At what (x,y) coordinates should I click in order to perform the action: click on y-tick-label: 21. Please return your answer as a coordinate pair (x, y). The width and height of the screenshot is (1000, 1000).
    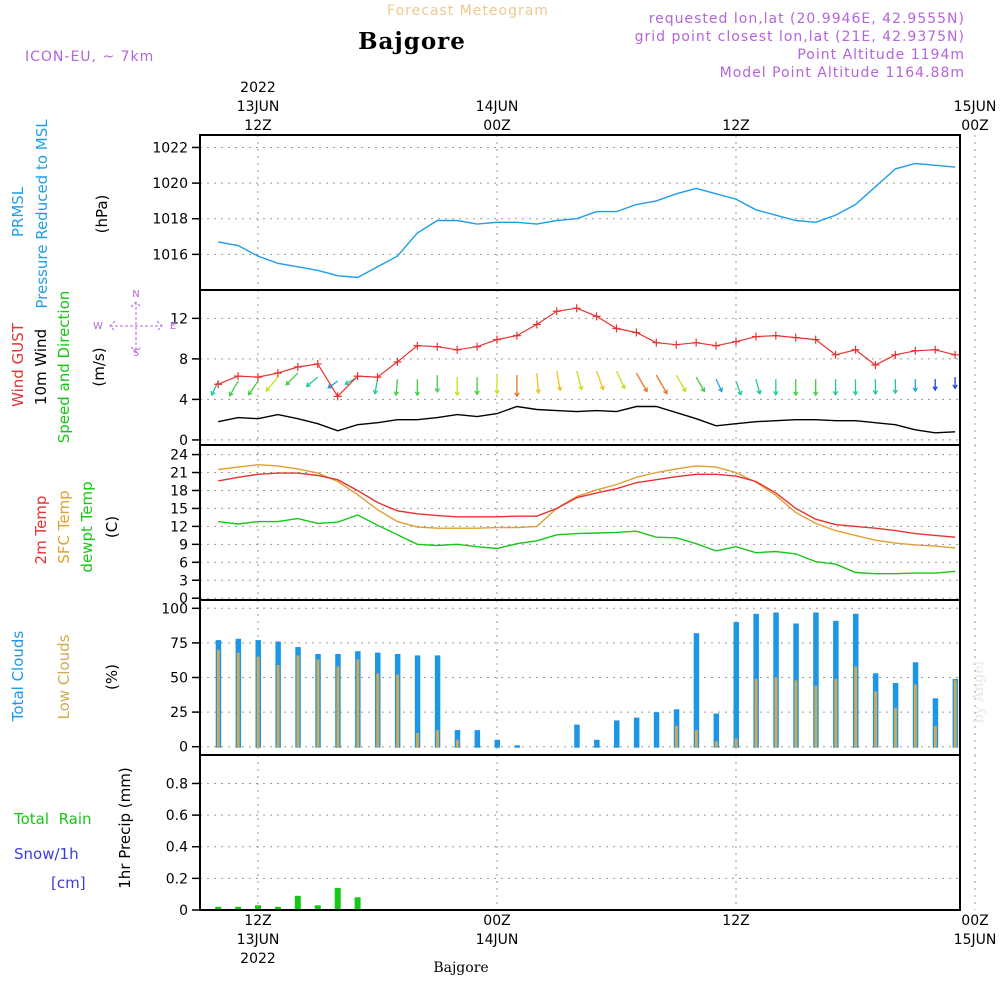
    Looking at the image, I should click on (179, 474).